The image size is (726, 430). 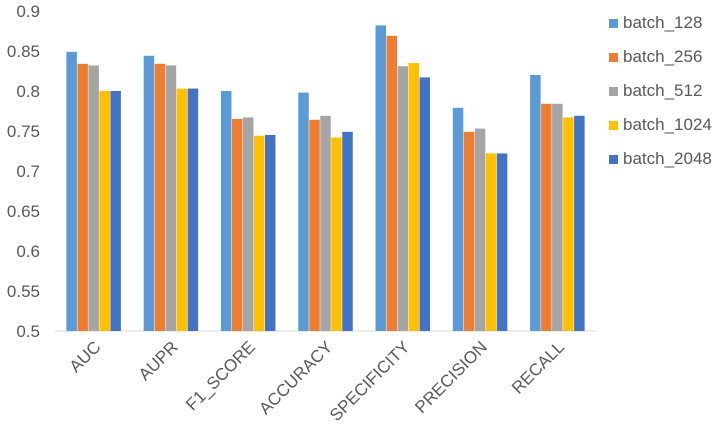 I want to click on y-tick-label: 0.5, so click(x=28, y=331).